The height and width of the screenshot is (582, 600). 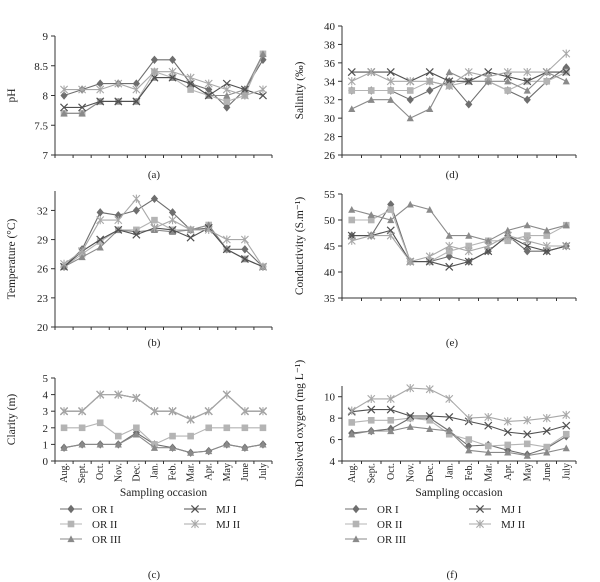 I want to click on series-or-ii, so click(x=163, y=243).